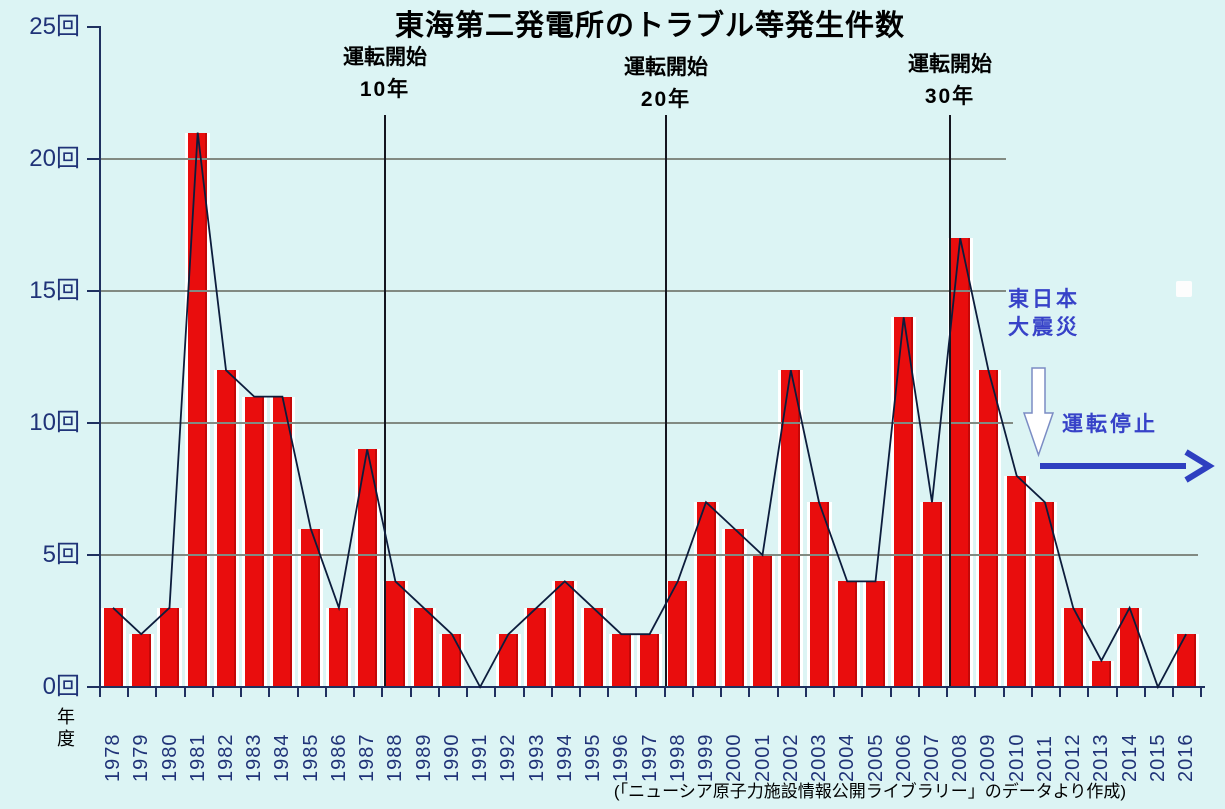 This screenshot has height=809, width=1225. Describe the element at coordinates (169, 758) in the screenshot. I see `year-label-1980: 1980` at that location.